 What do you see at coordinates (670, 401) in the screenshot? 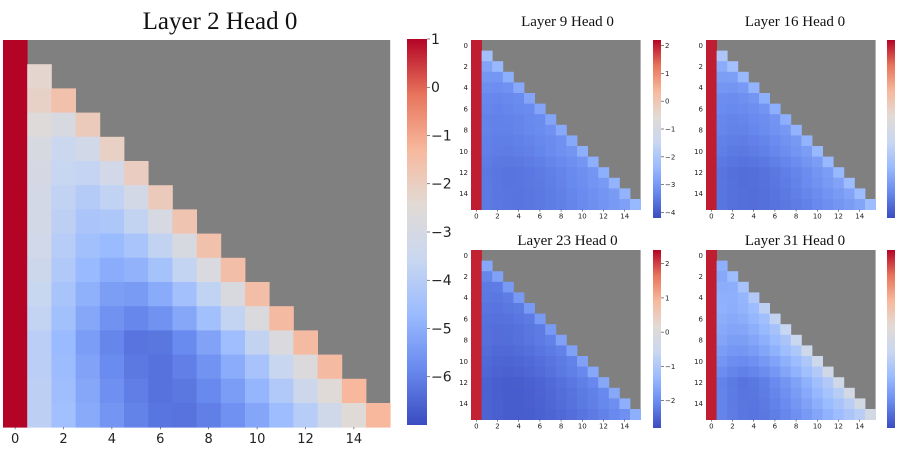
I see `colorbar-tick-label: −2` at bounding box center [670, 401].